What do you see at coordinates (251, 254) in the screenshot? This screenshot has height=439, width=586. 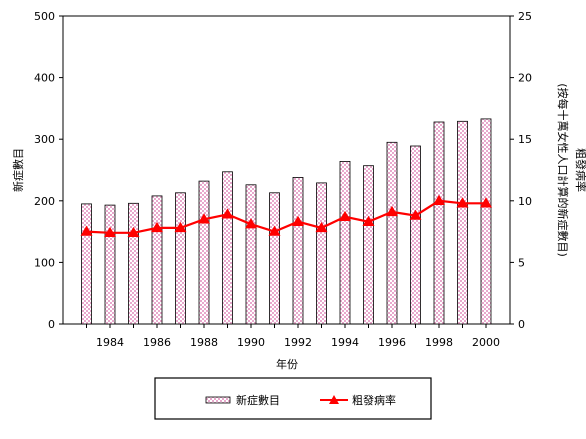 I see `bar-1990` at bounding box center [251, 254].